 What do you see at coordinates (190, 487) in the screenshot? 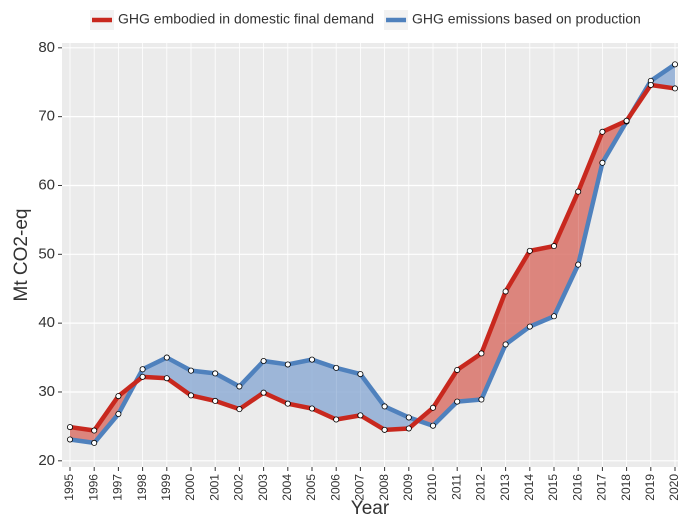
I see `x-tick-label: 2000` at bounding box center [190, 487].